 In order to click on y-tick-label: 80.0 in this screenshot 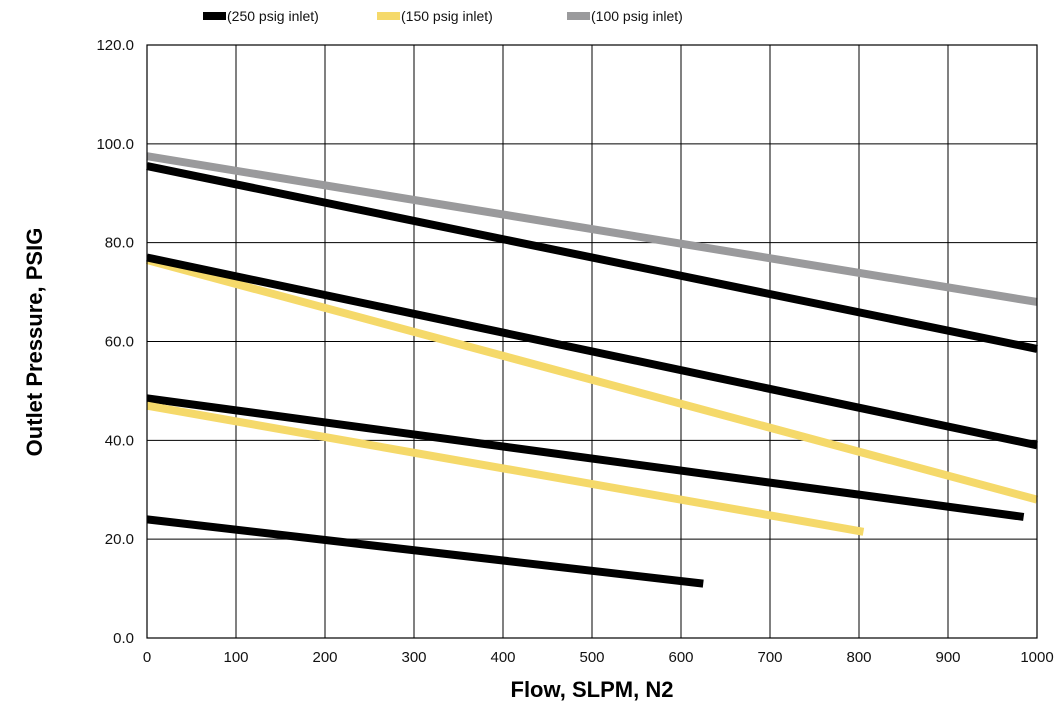, I will do `click(119, 243)`.